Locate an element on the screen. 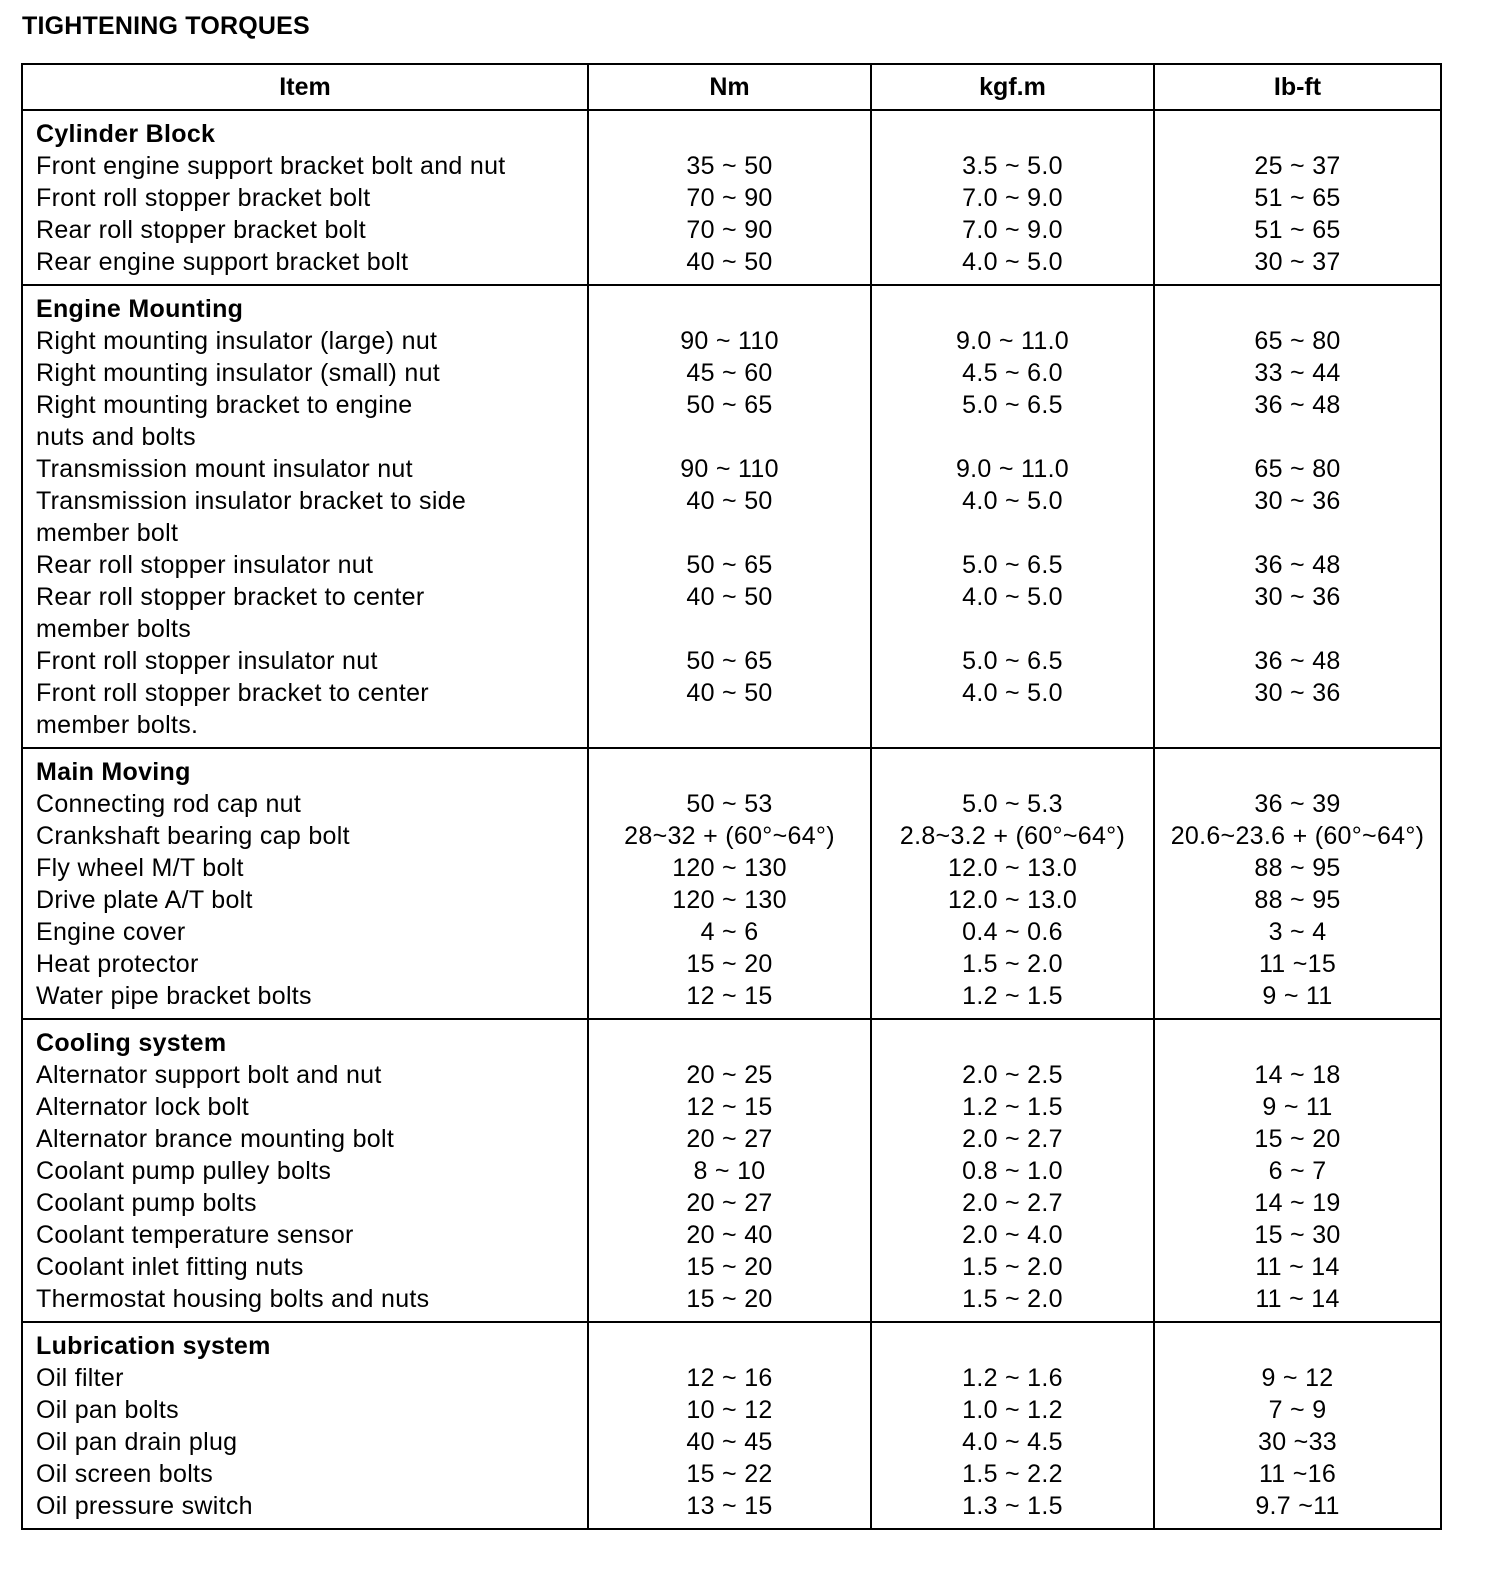 The width and height of the screenshot is (1504, 1576). item-name: nuts and bolts is located at coordinates (116, 437).